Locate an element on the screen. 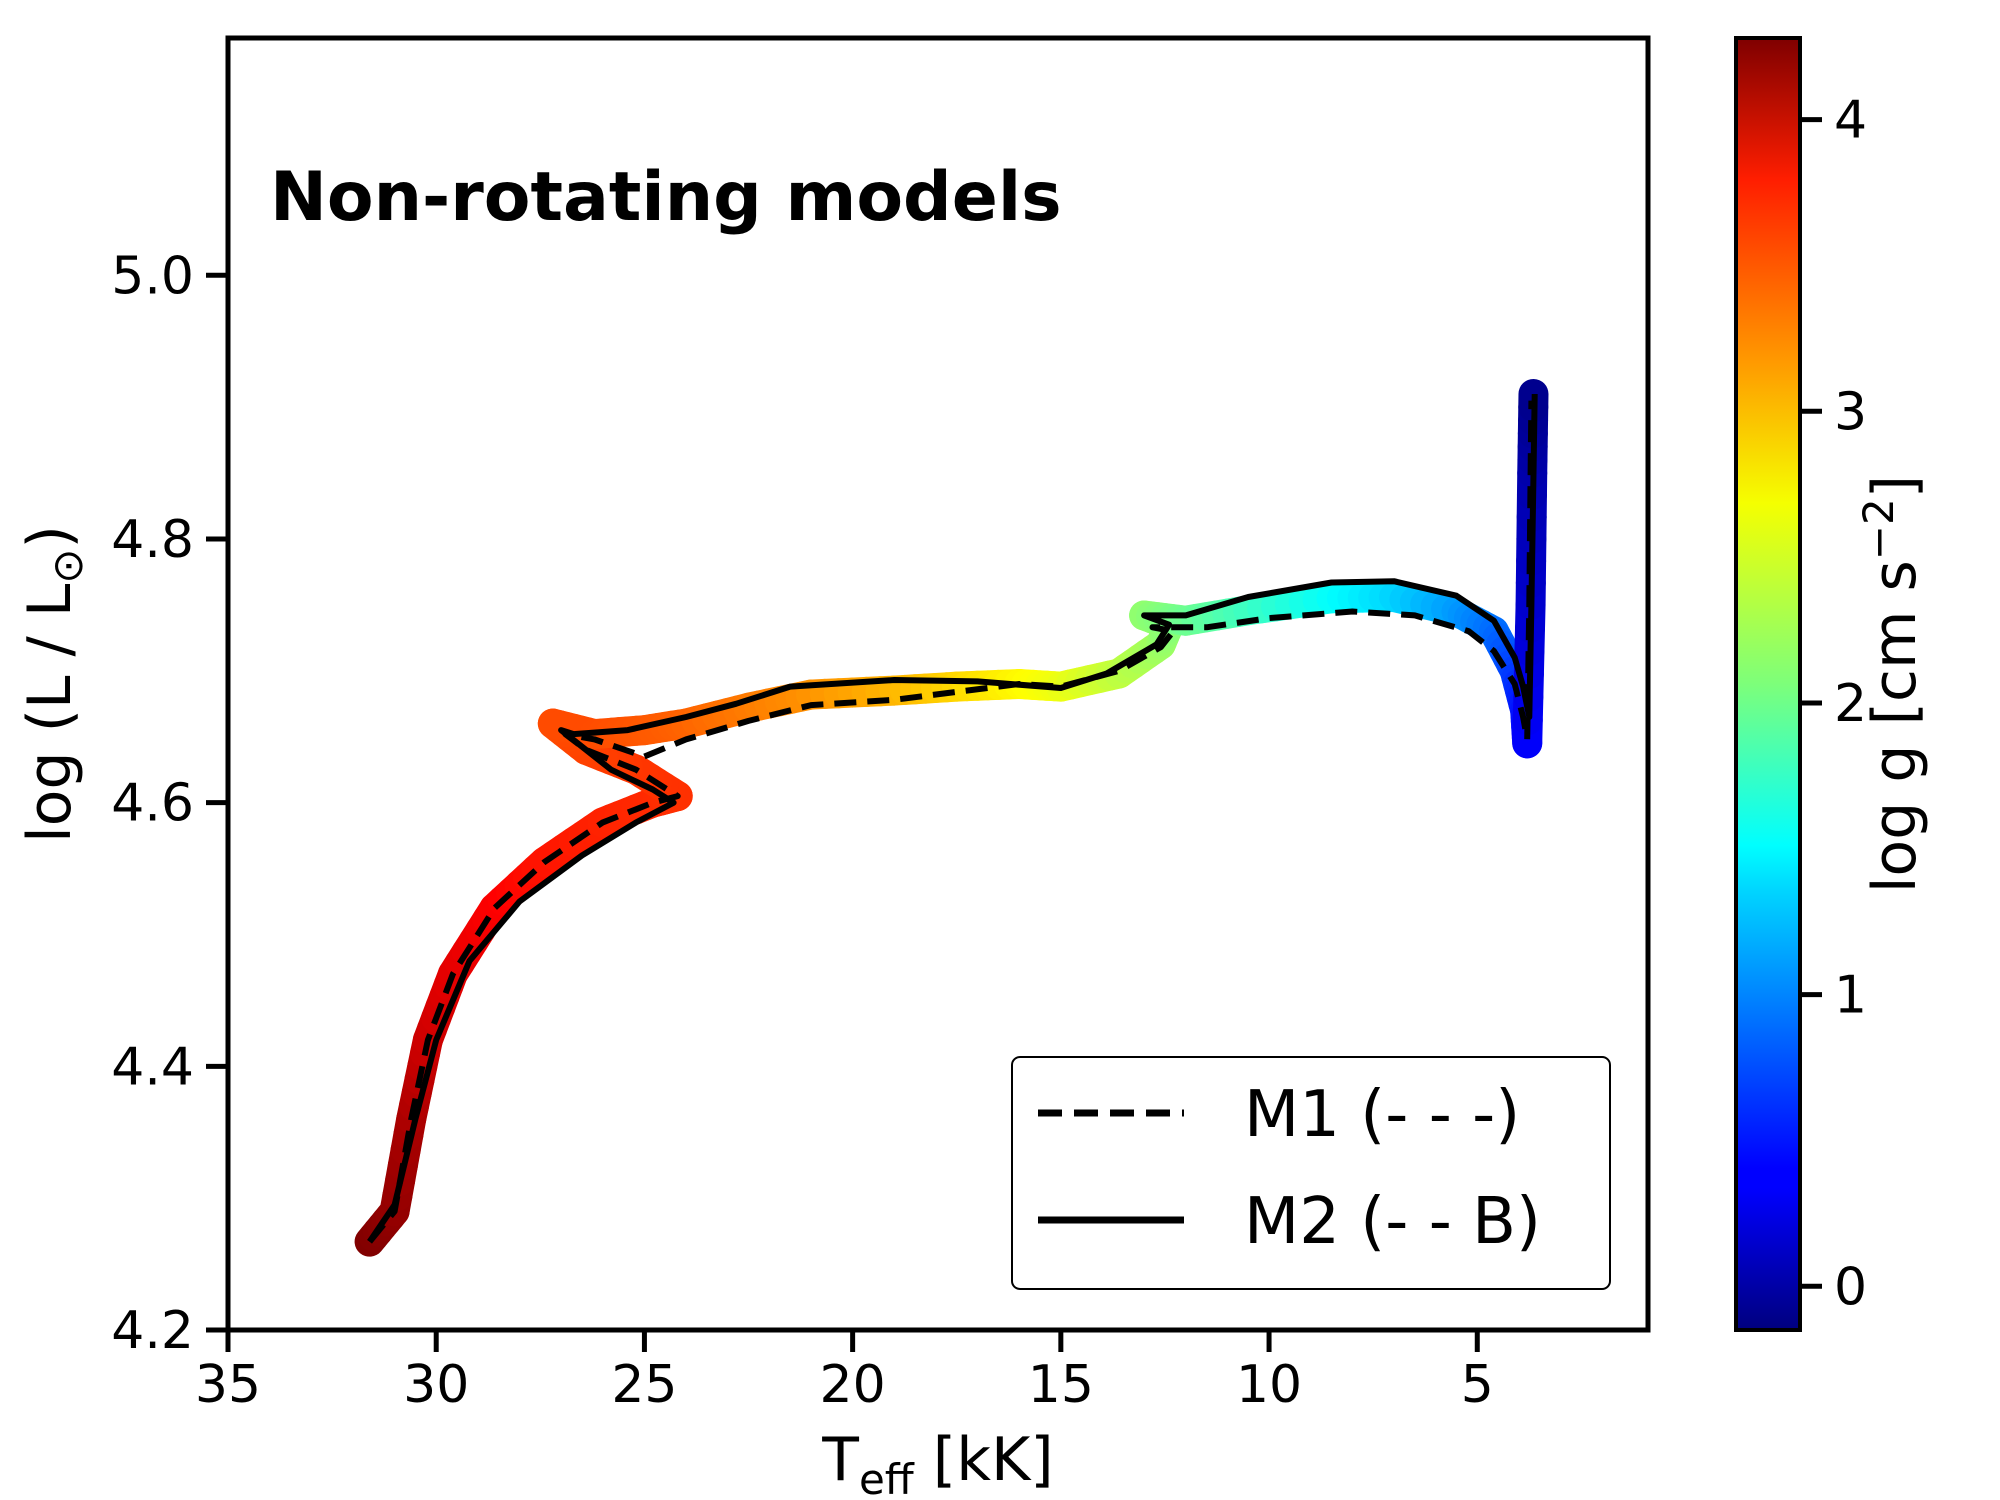 This screenshot has height=1500, width=2000. colorbar-tick-label: 4 is located at coordinates (1850, 121).